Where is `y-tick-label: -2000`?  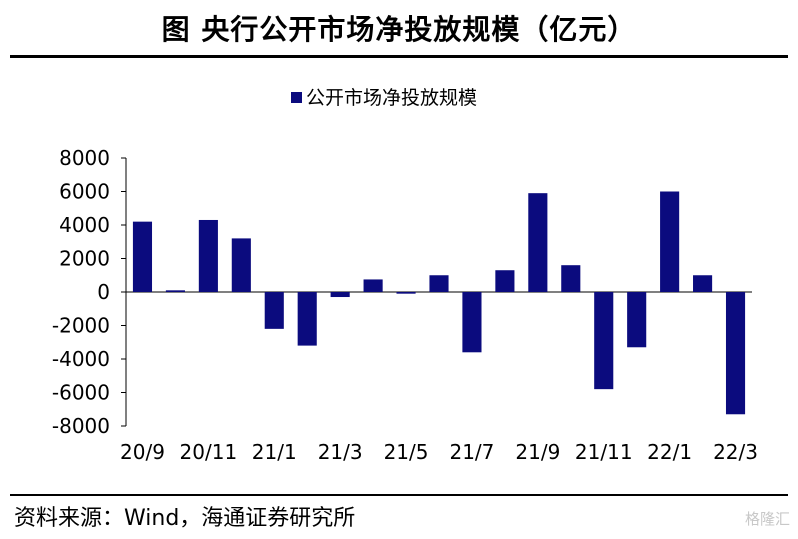 y-tick-label: -2000 is located at coordinates (81, 326).